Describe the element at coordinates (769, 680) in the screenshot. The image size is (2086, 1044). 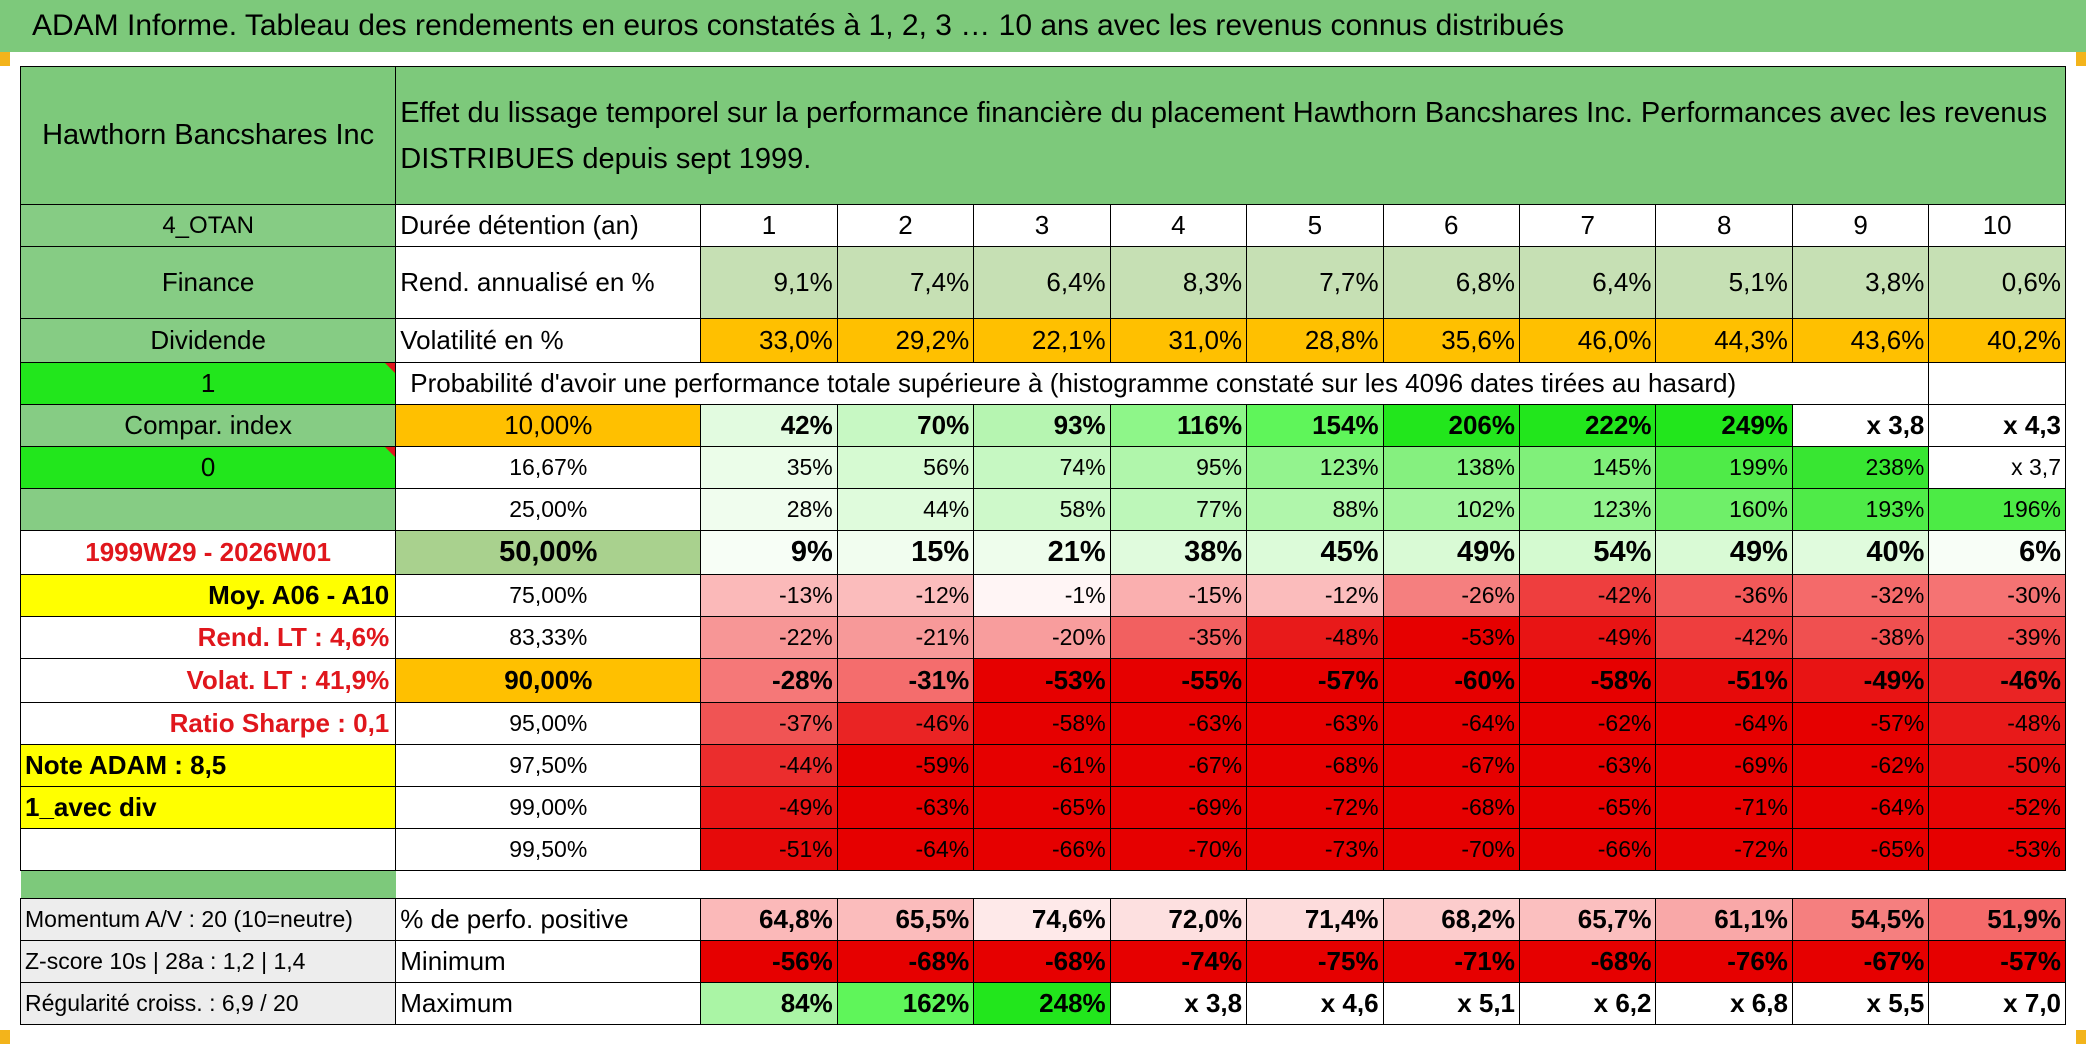
I see `probability-cell: -28%` at that location.